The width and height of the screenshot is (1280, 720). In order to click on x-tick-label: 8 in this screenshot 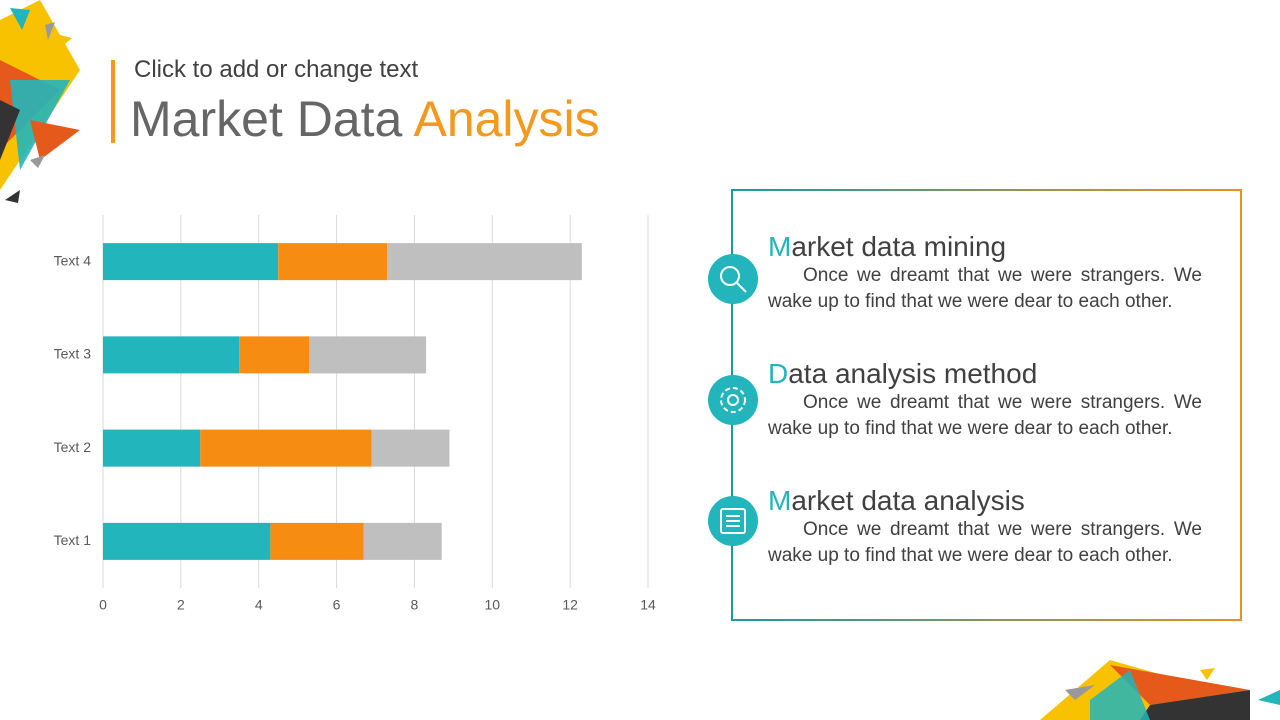, I will do `click(415, 605)`.